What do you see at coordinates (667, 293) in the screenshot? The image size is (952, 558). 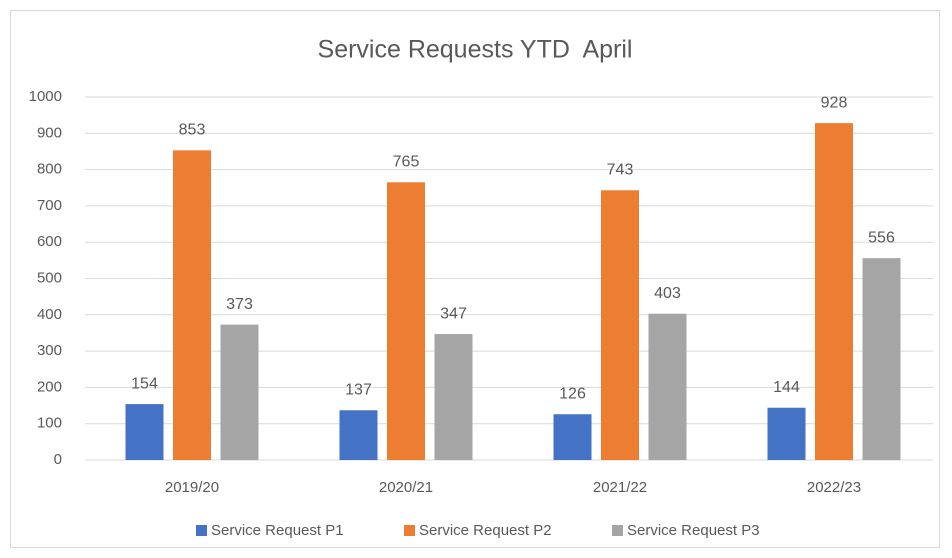 I see `data-label: 403` at bounding box center [667, 293].